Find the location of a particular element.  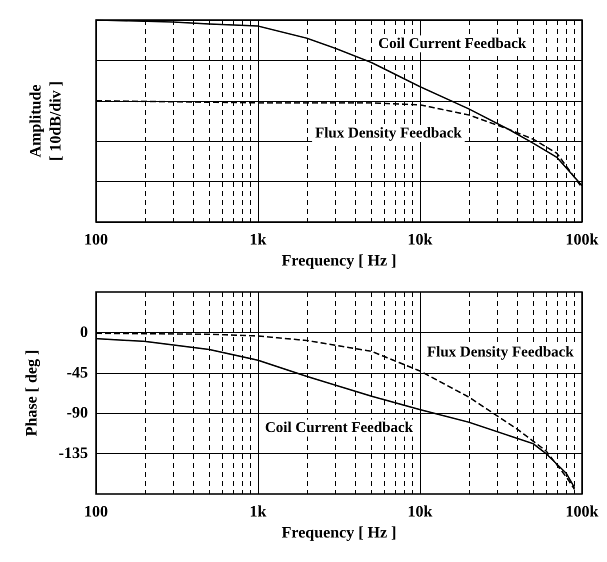

y-axis-title: Amplitude [ 10dB/div ] is located at coordinates (46, 121).